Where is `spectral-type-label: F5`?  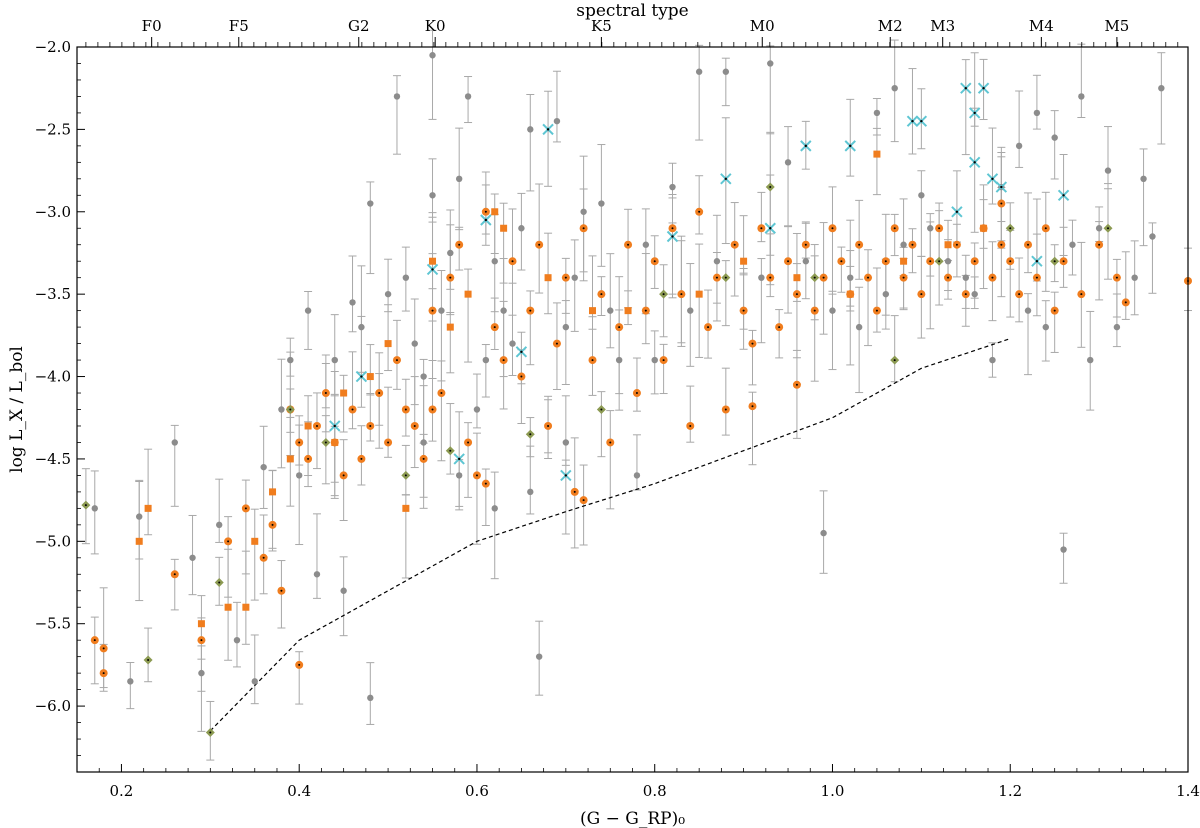
spectral-type-label: F5 is located at coordinates (239, 26).